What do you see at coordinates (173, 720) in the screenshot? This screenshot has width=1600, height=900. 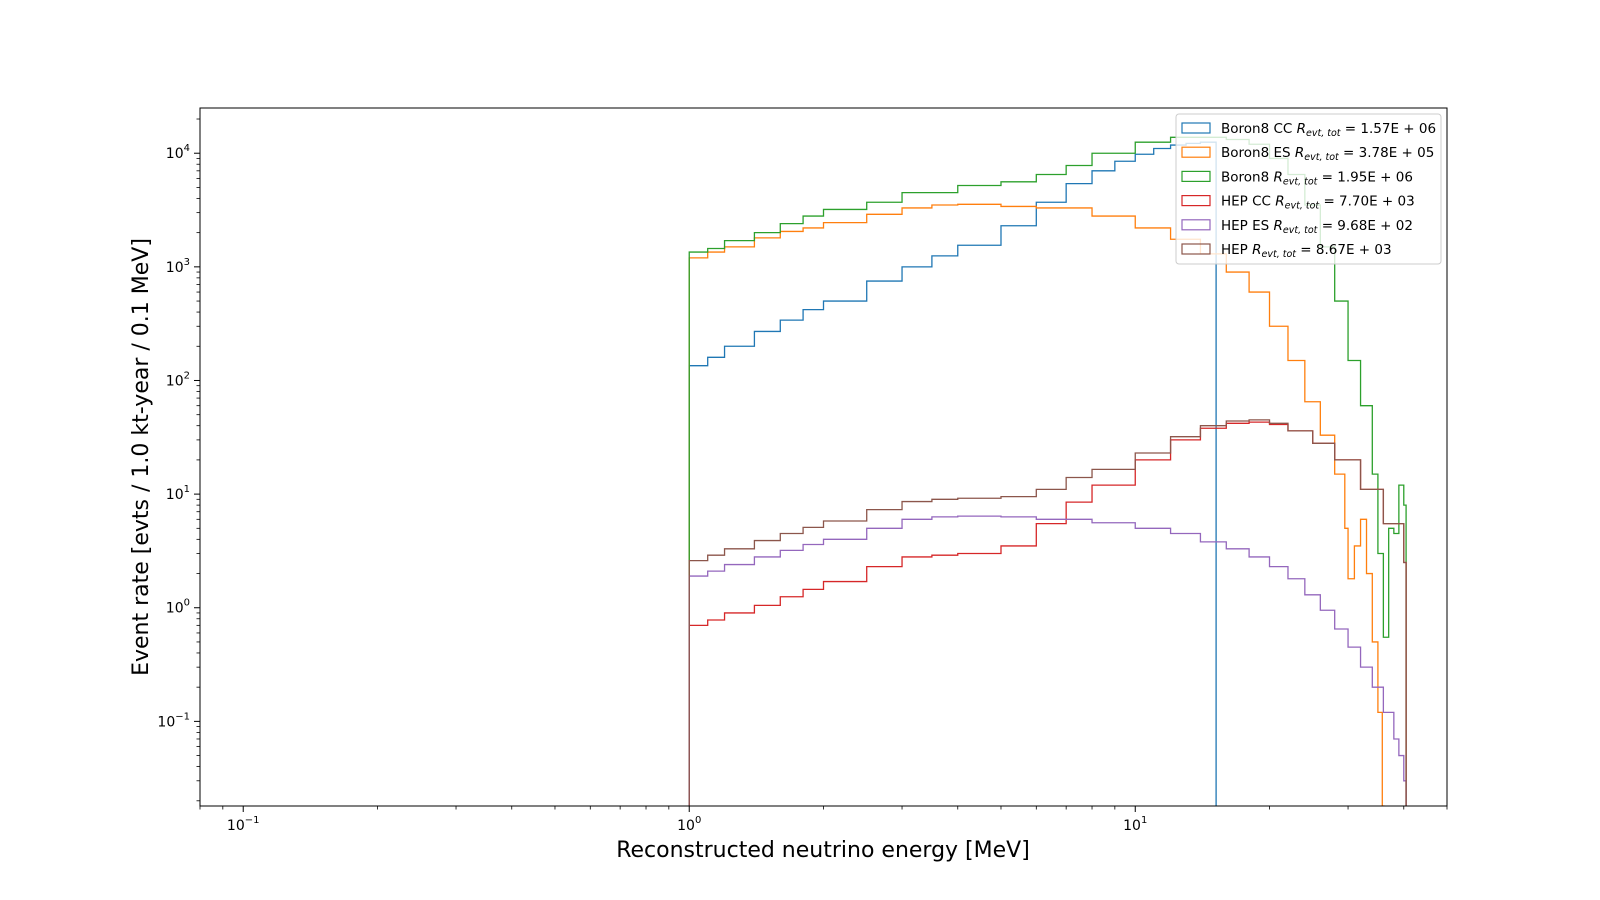 I see `y-tick-label: 10⁻¹` at bounding box center [173, 720].